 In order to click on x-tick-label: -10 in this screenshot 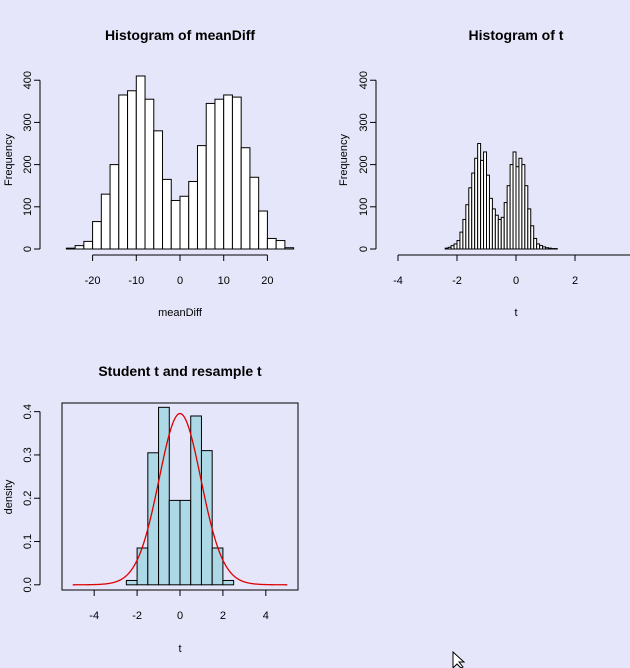, I will do `click(136, 281)`.